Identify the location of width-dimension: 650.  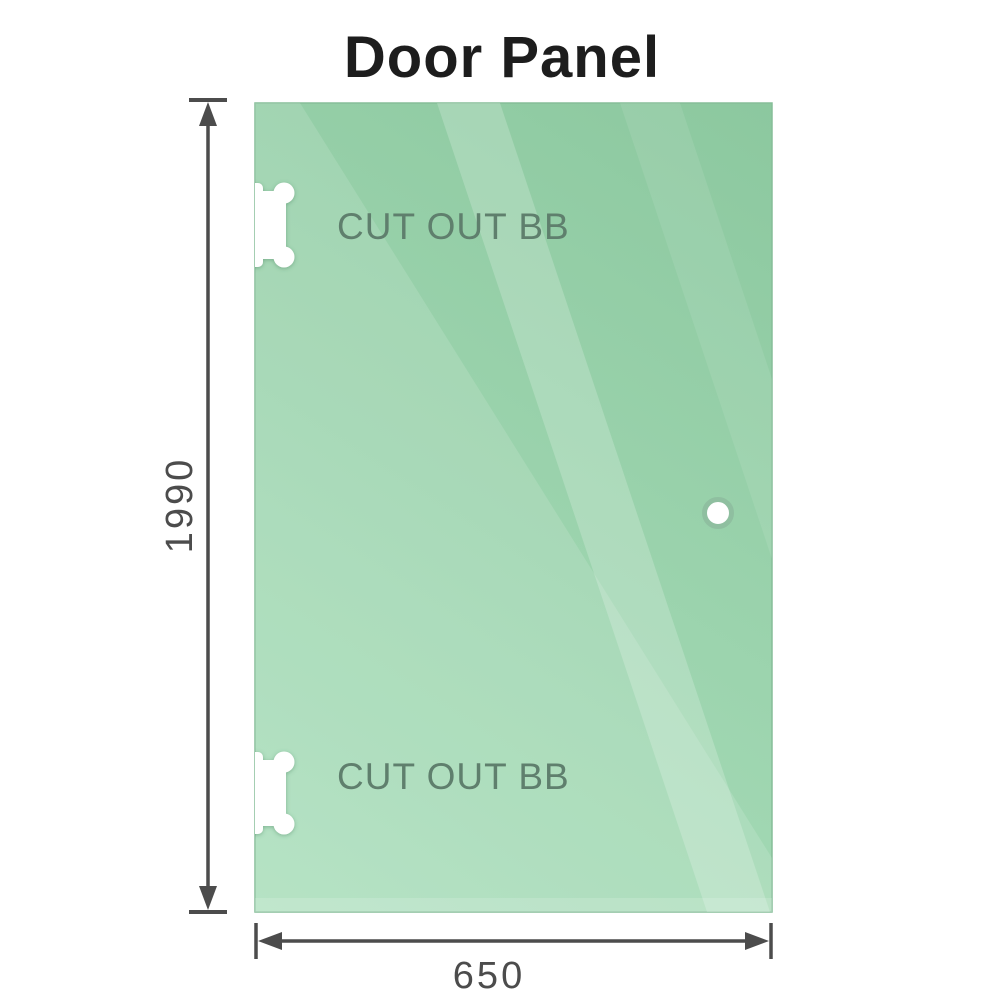
(513, 960).